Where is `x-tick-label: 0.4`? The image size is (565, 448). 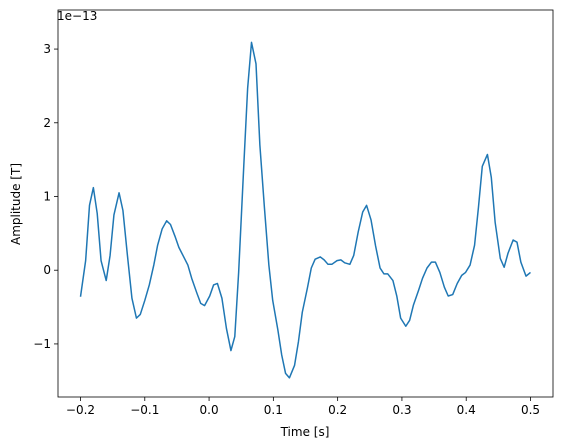 x-tick-label: 0.4 is located at coordinates (466, 410).